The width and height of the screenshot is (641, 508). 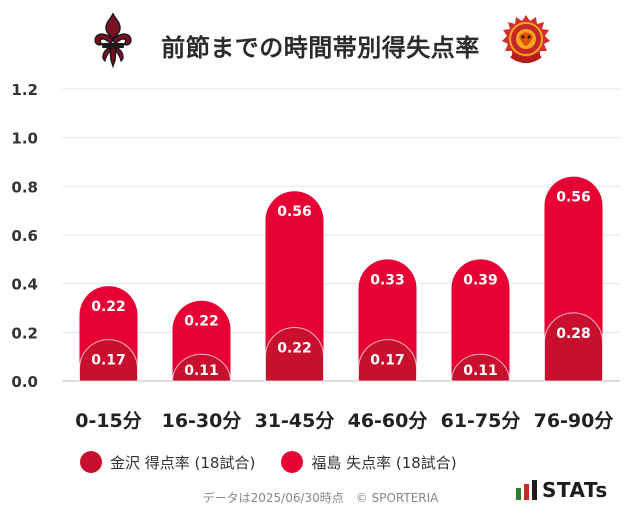 What do you see at coordinates (202, 421) in the screenshot?
I see `x-tick-label: 16-30分` at bounding box center [202, 421].